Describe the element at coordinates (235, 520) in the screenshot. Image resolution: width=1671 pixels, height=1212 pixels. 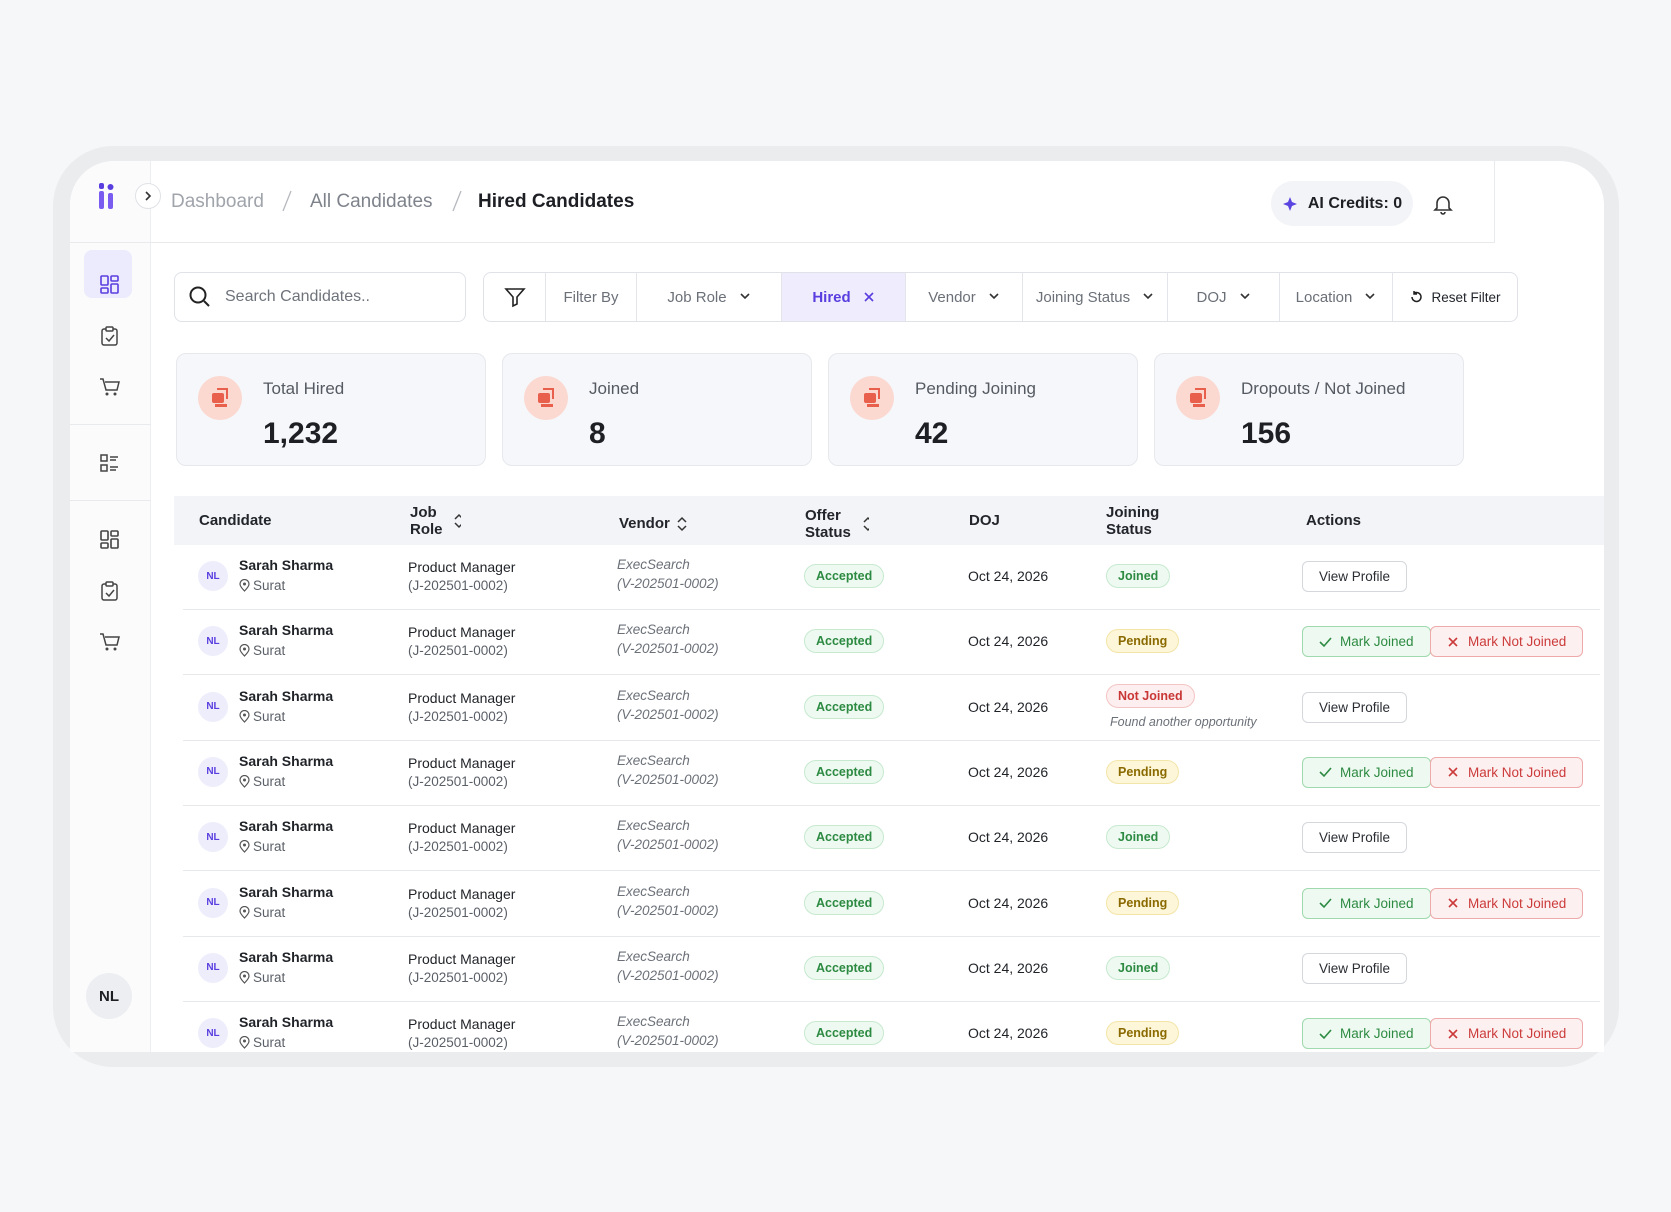
I see `column-label: Candidate` at that location.